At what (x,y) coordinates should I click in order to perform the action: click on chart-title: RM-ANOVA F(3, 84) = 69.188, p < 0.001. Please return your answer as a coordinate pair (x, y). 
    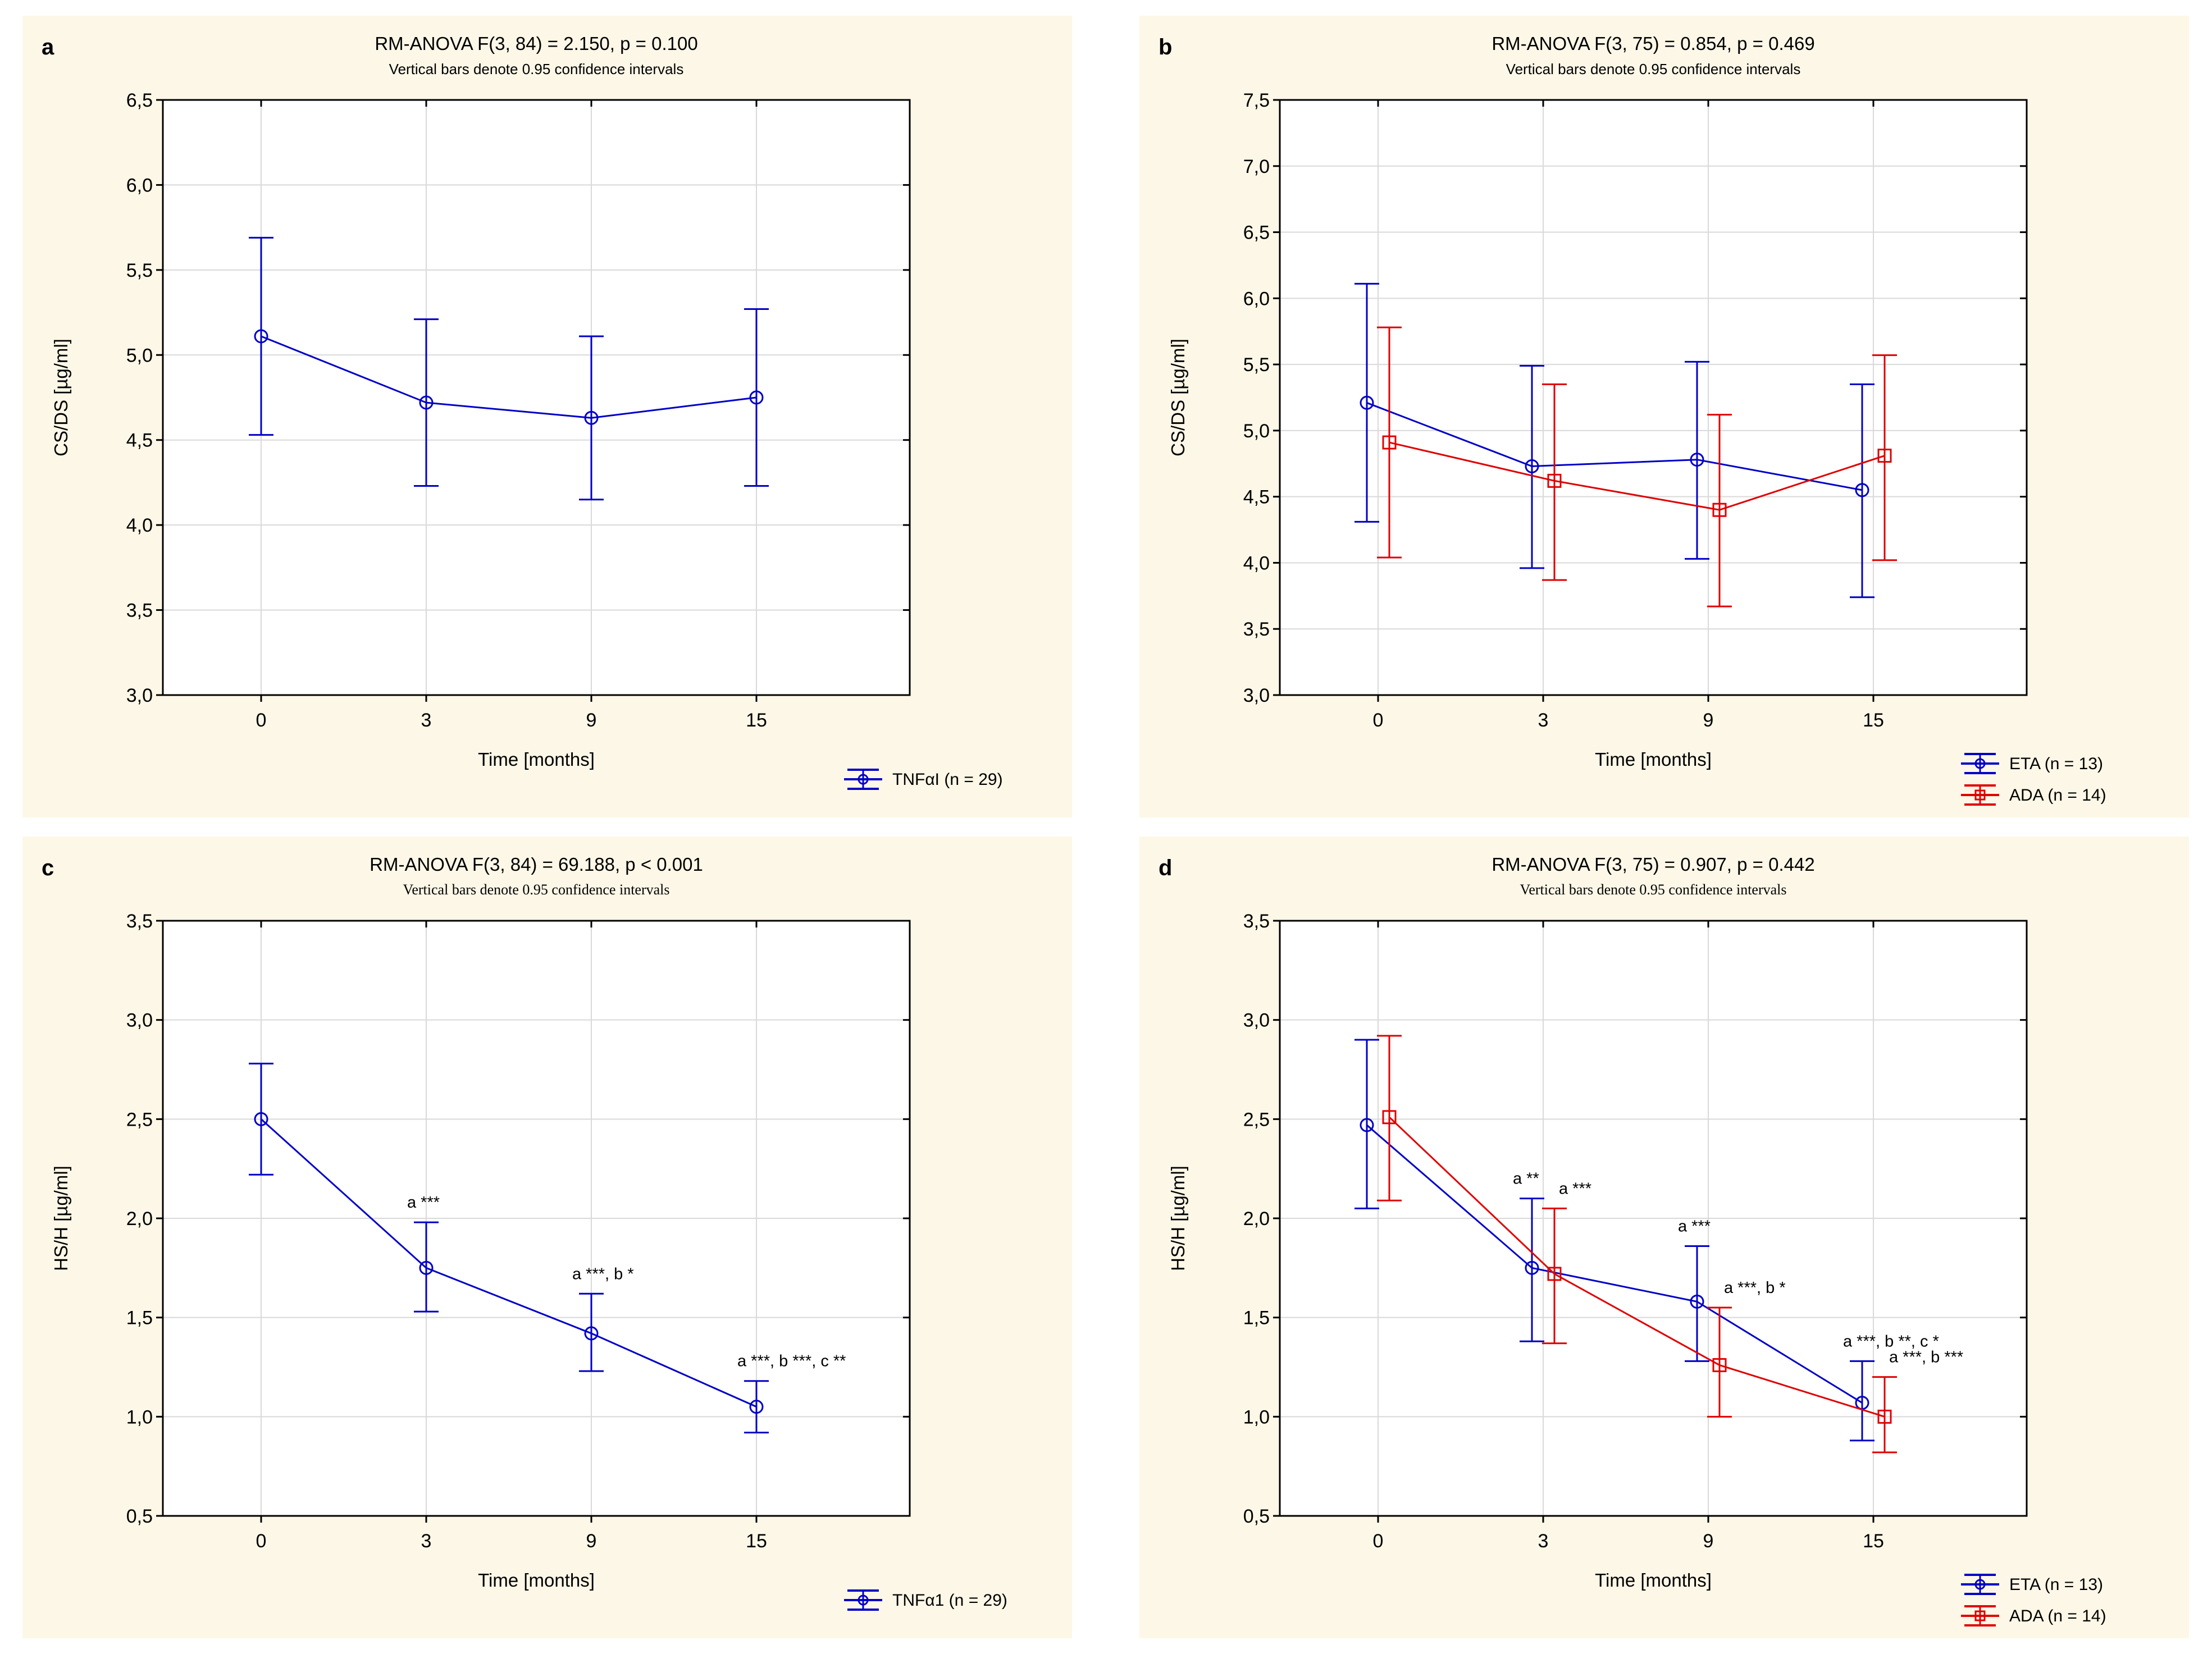
    Looking at the image, I should click on (536, 864).